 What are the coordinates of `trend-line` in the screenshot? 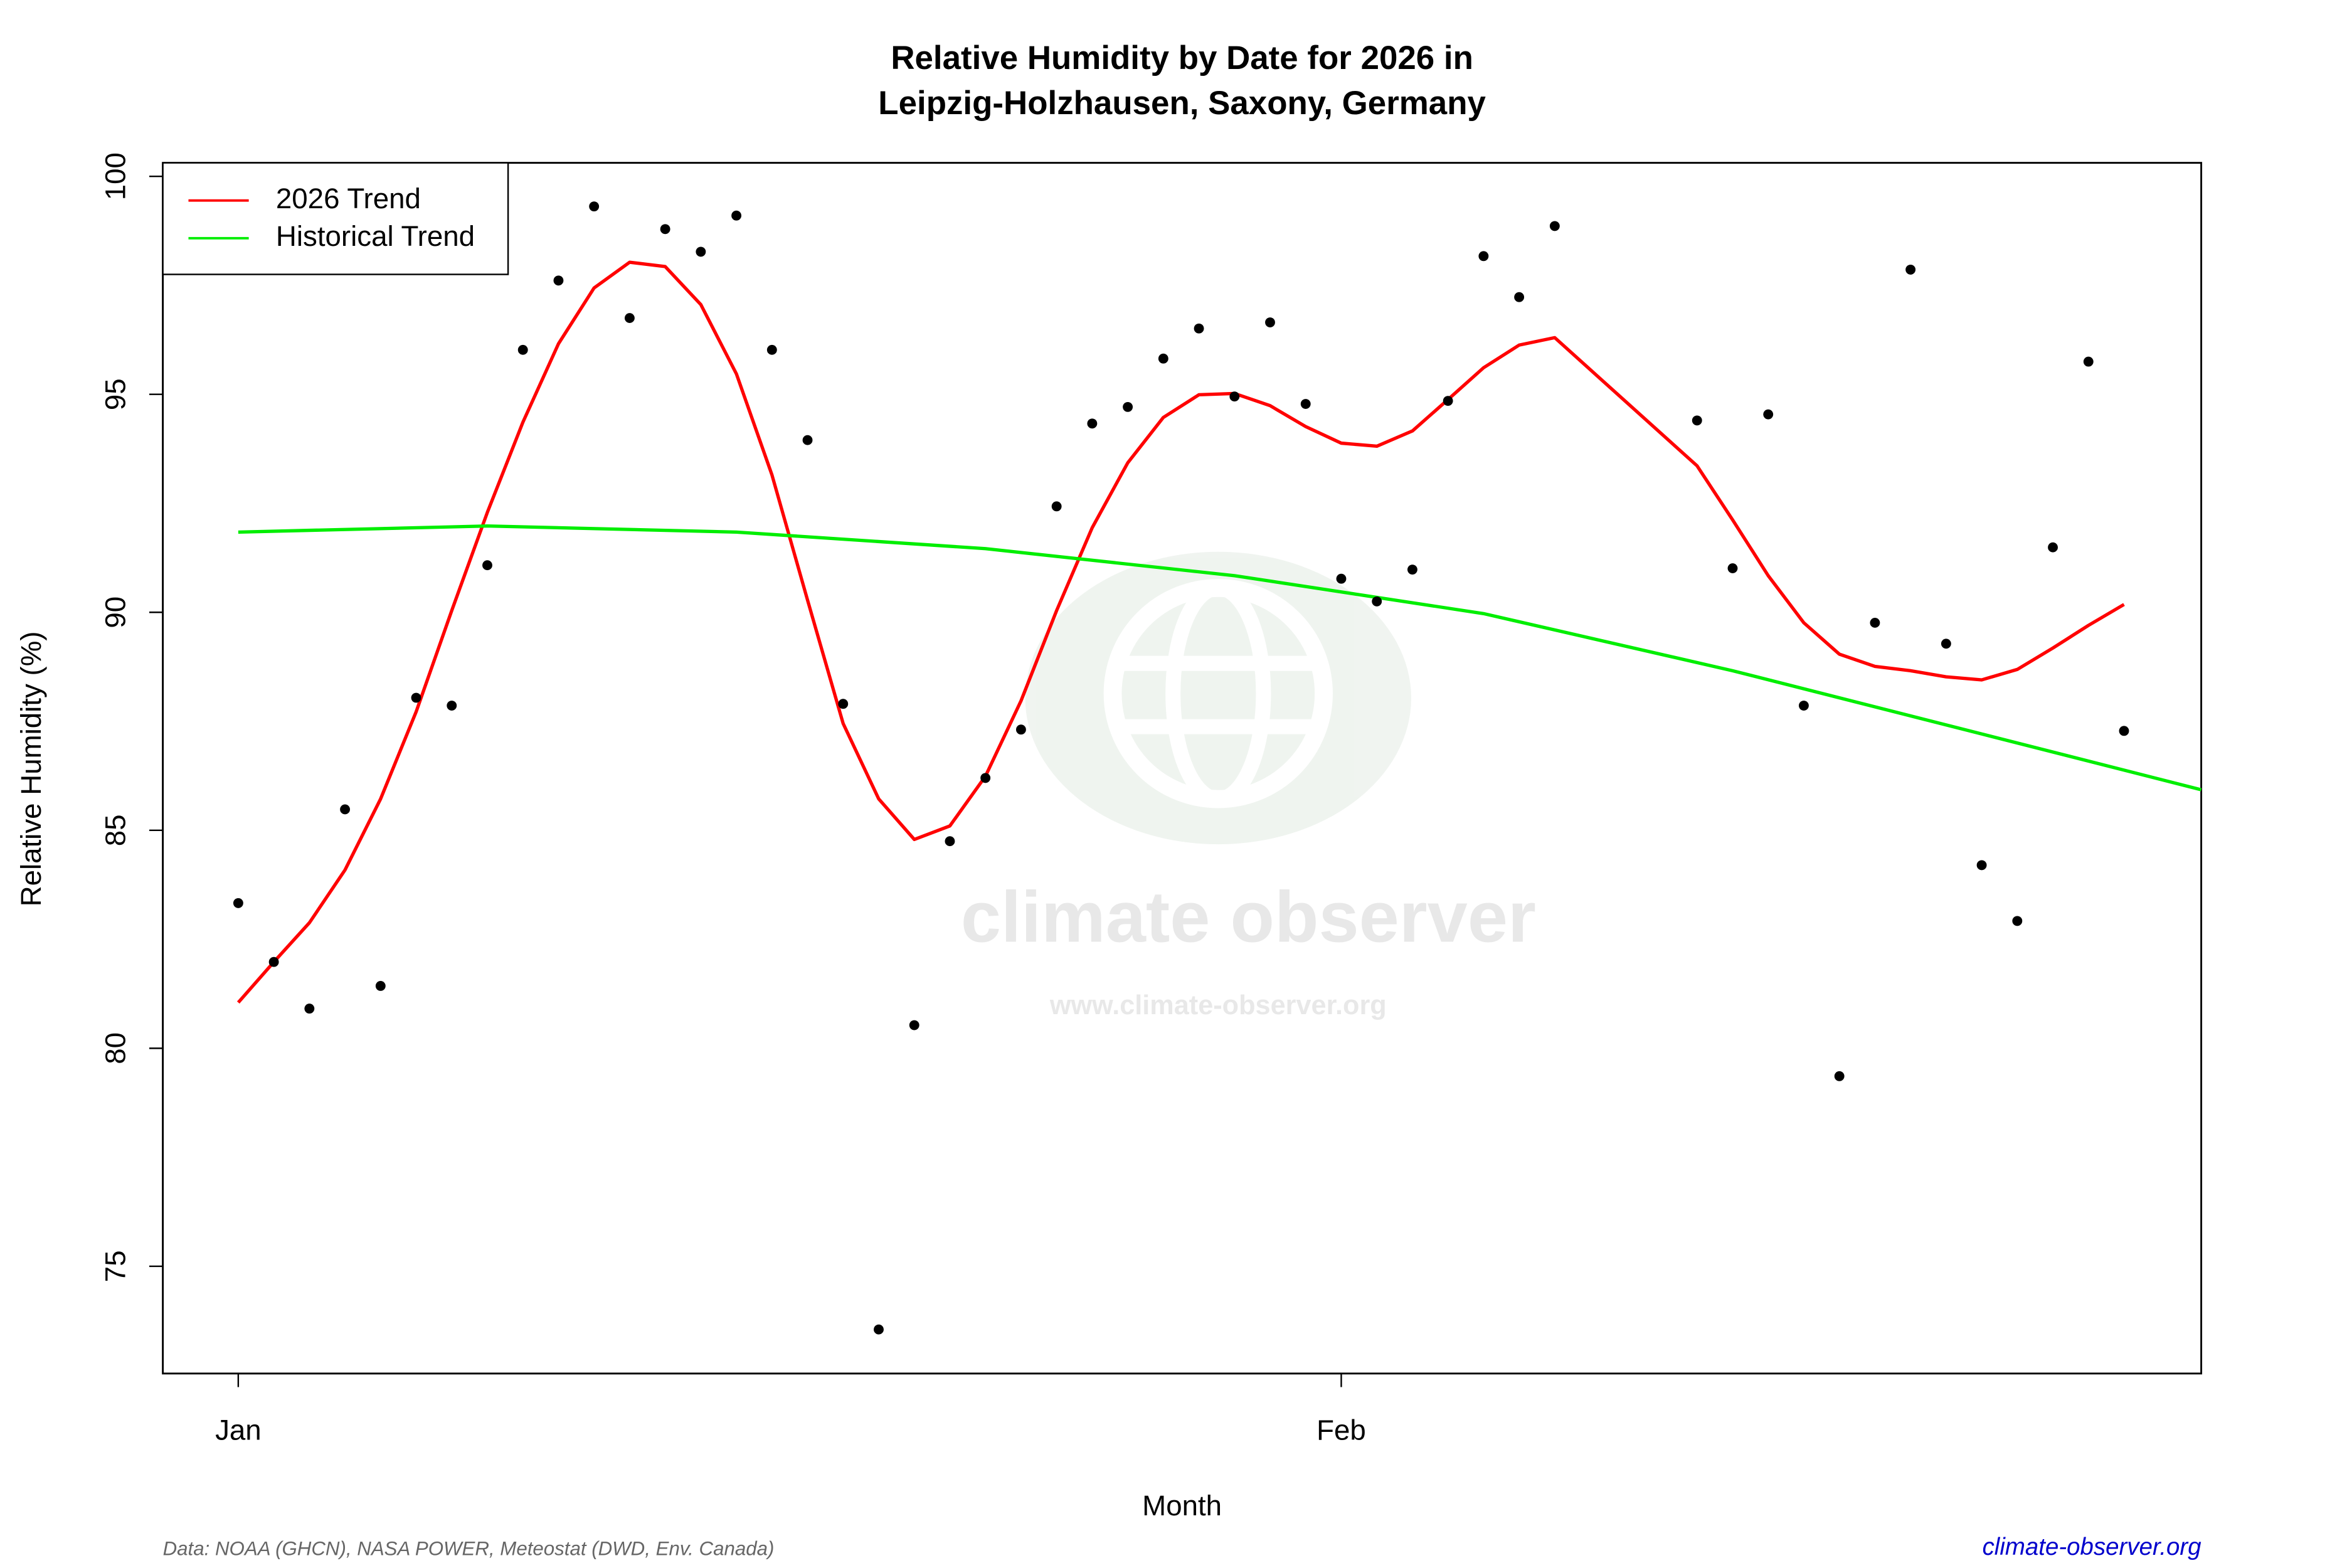 It's located at (1220, 658).